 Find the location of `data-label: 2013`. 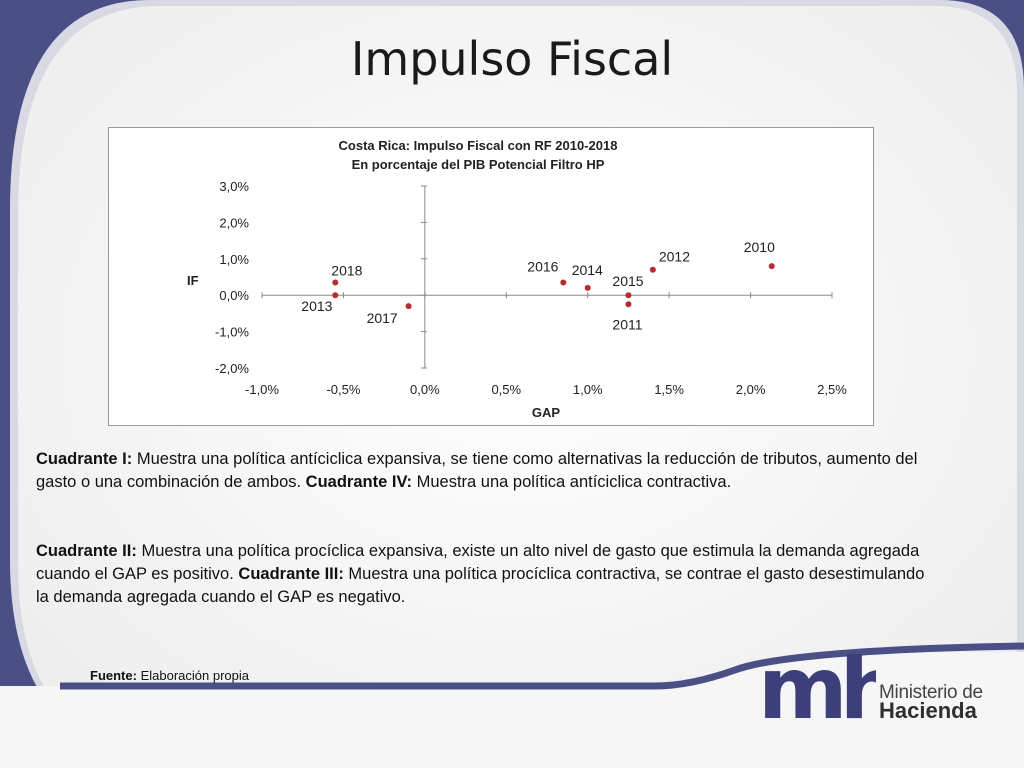

data-label: 2013 is located at coordinates (316, 306).